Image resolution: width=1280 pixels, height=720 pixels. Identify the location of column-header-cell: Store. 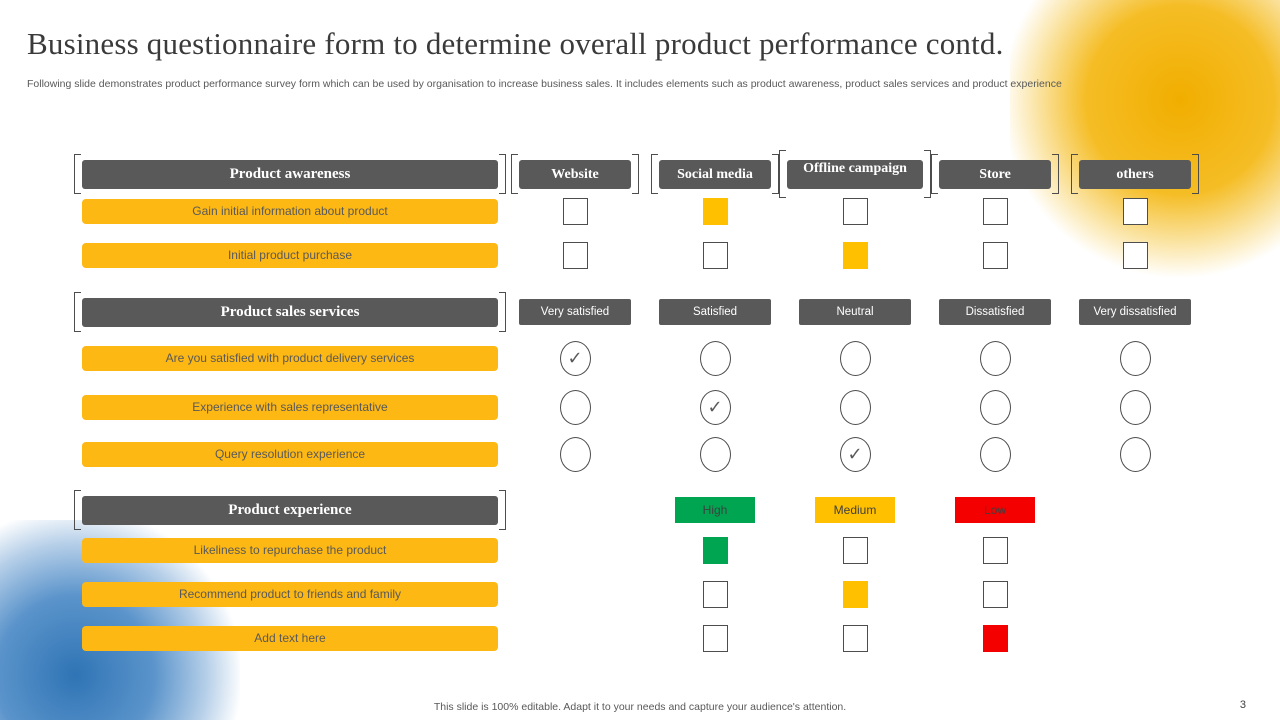
(995, 174).